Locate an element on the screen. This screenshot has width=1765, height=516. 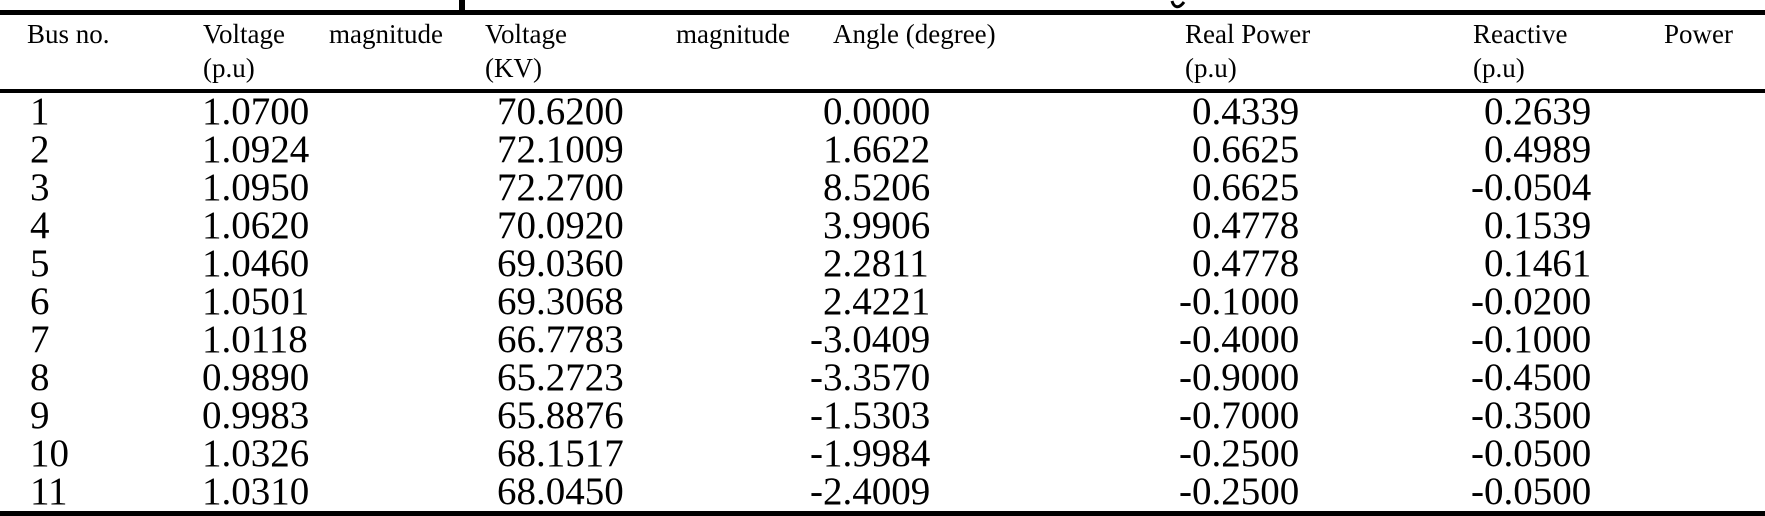
column-header-voltage-kv: Voltage magnitude (KV) is located at coordinates (650, 52).